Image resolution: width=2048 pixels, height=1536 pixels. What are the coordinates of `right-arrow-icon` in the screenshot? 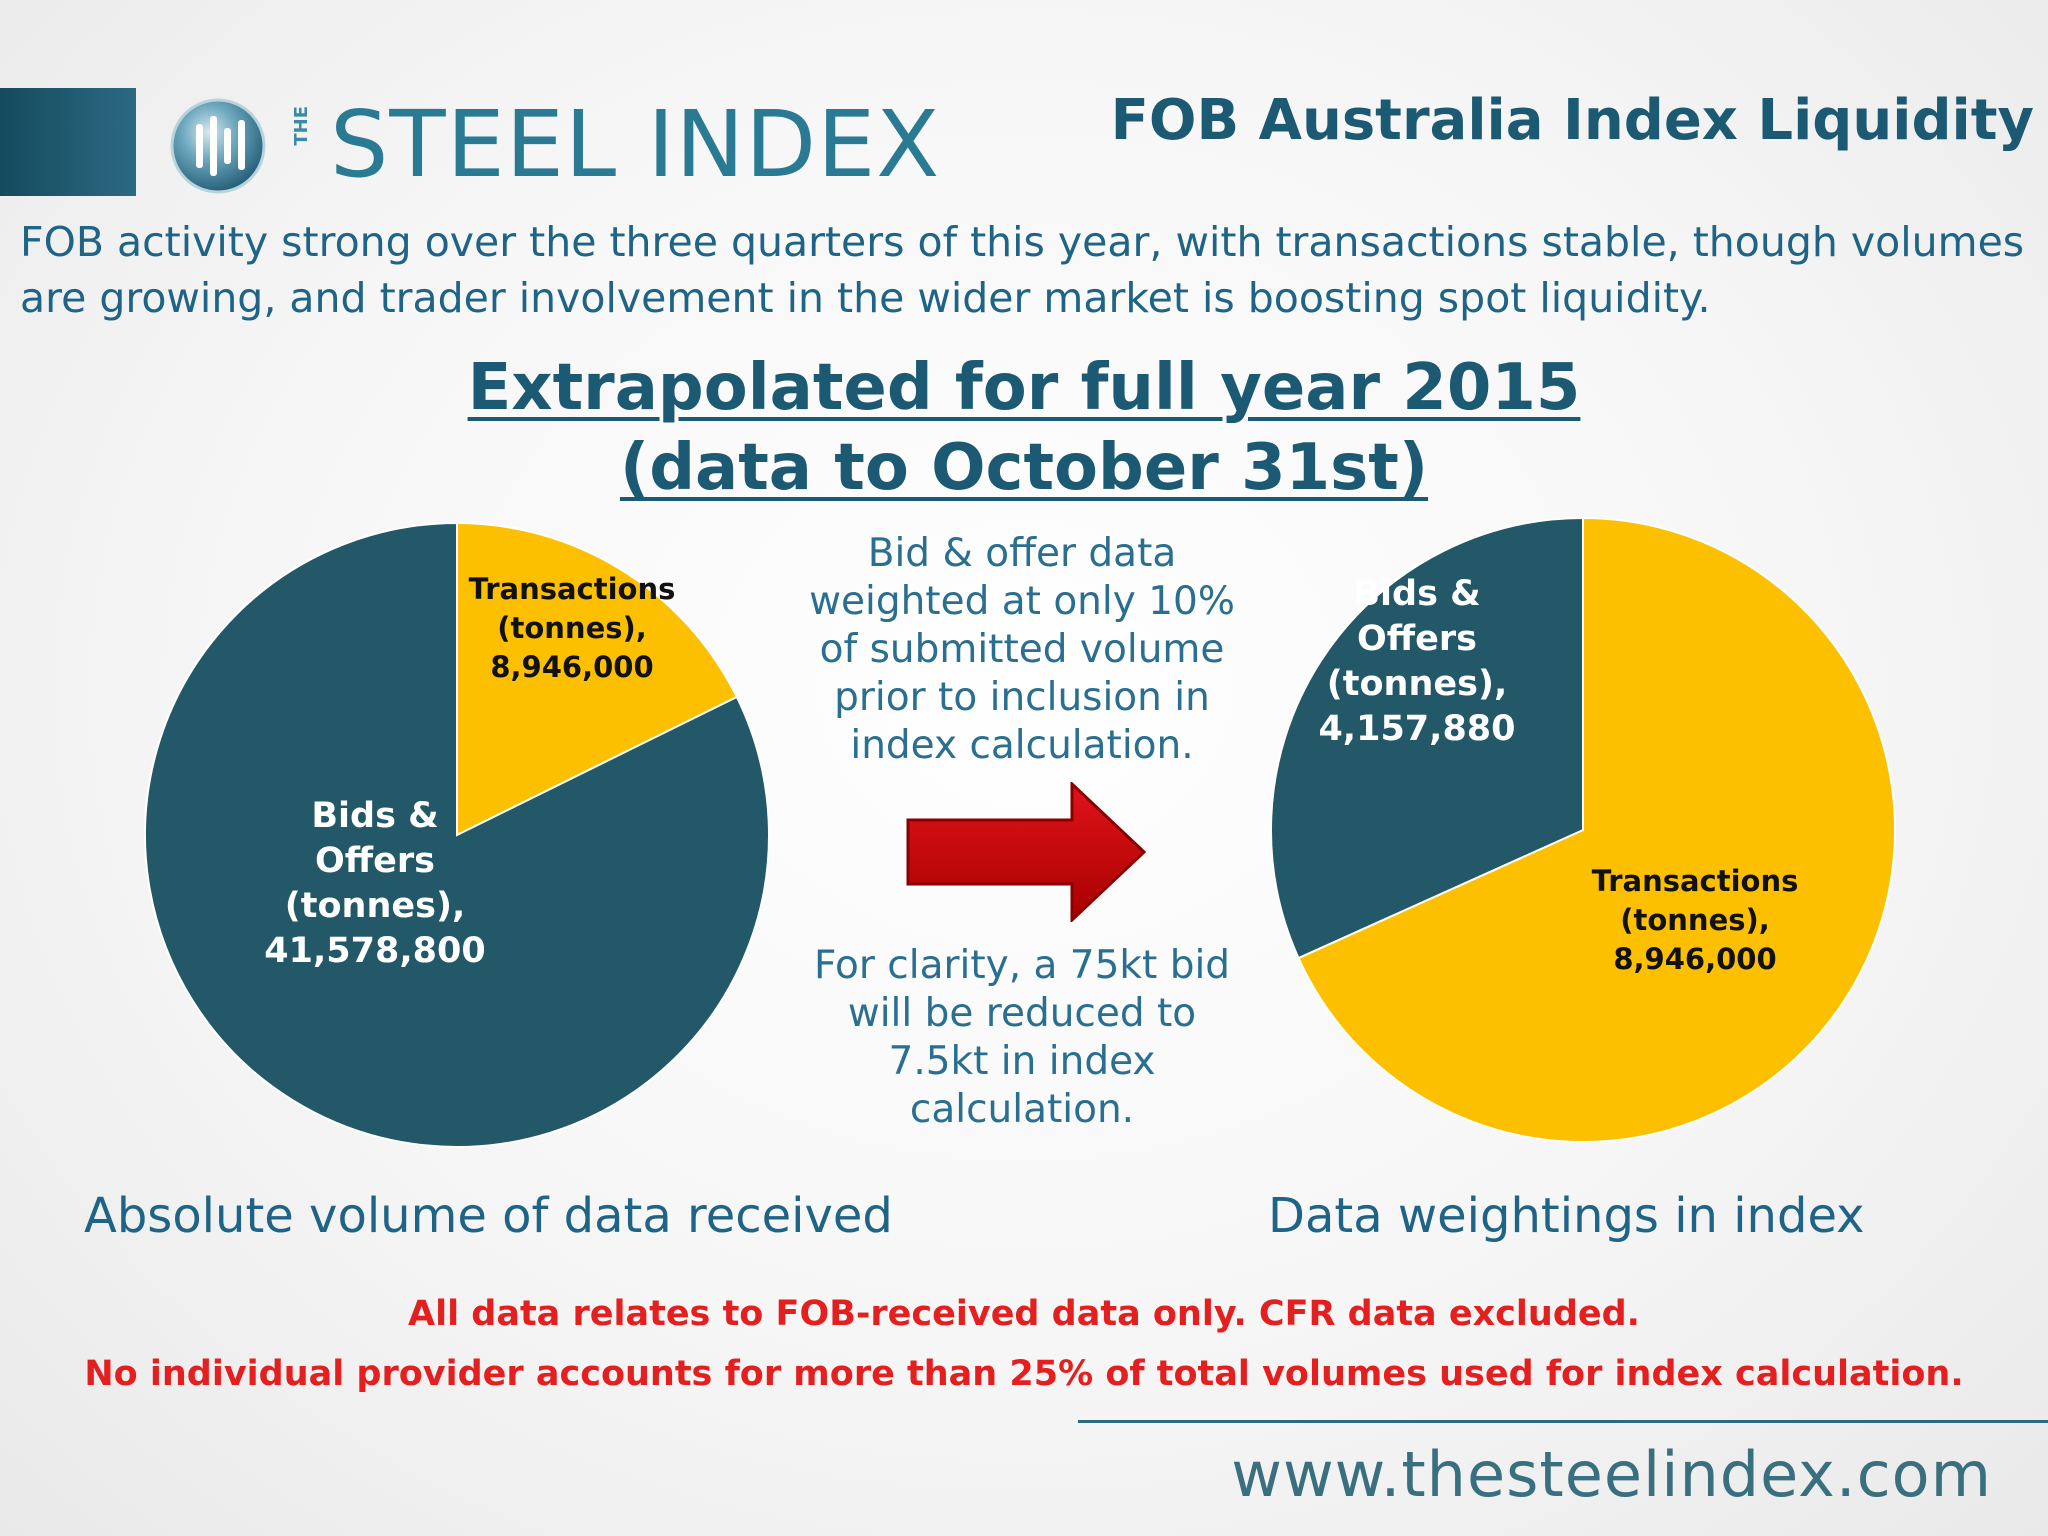 It's located at (1026, 852).